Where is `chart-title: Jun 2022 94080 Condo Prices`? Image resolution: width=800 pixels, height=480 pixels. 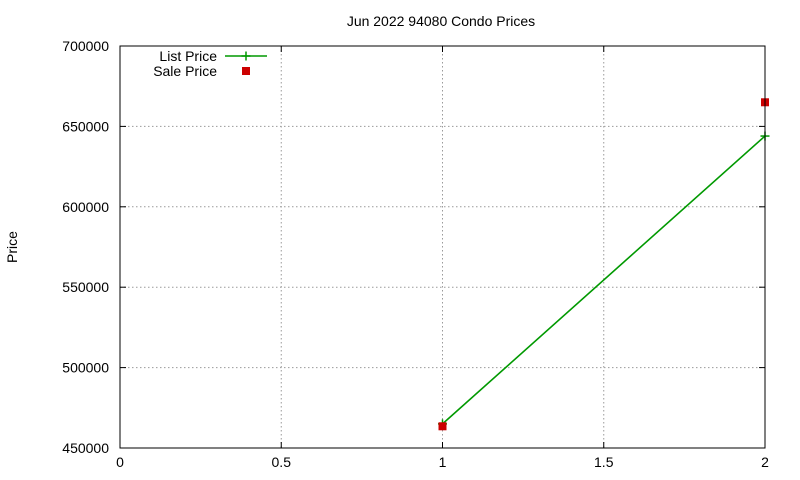 chart-title: Jun 2022 94080 Condo Prices is located at coordinates (441, 21).